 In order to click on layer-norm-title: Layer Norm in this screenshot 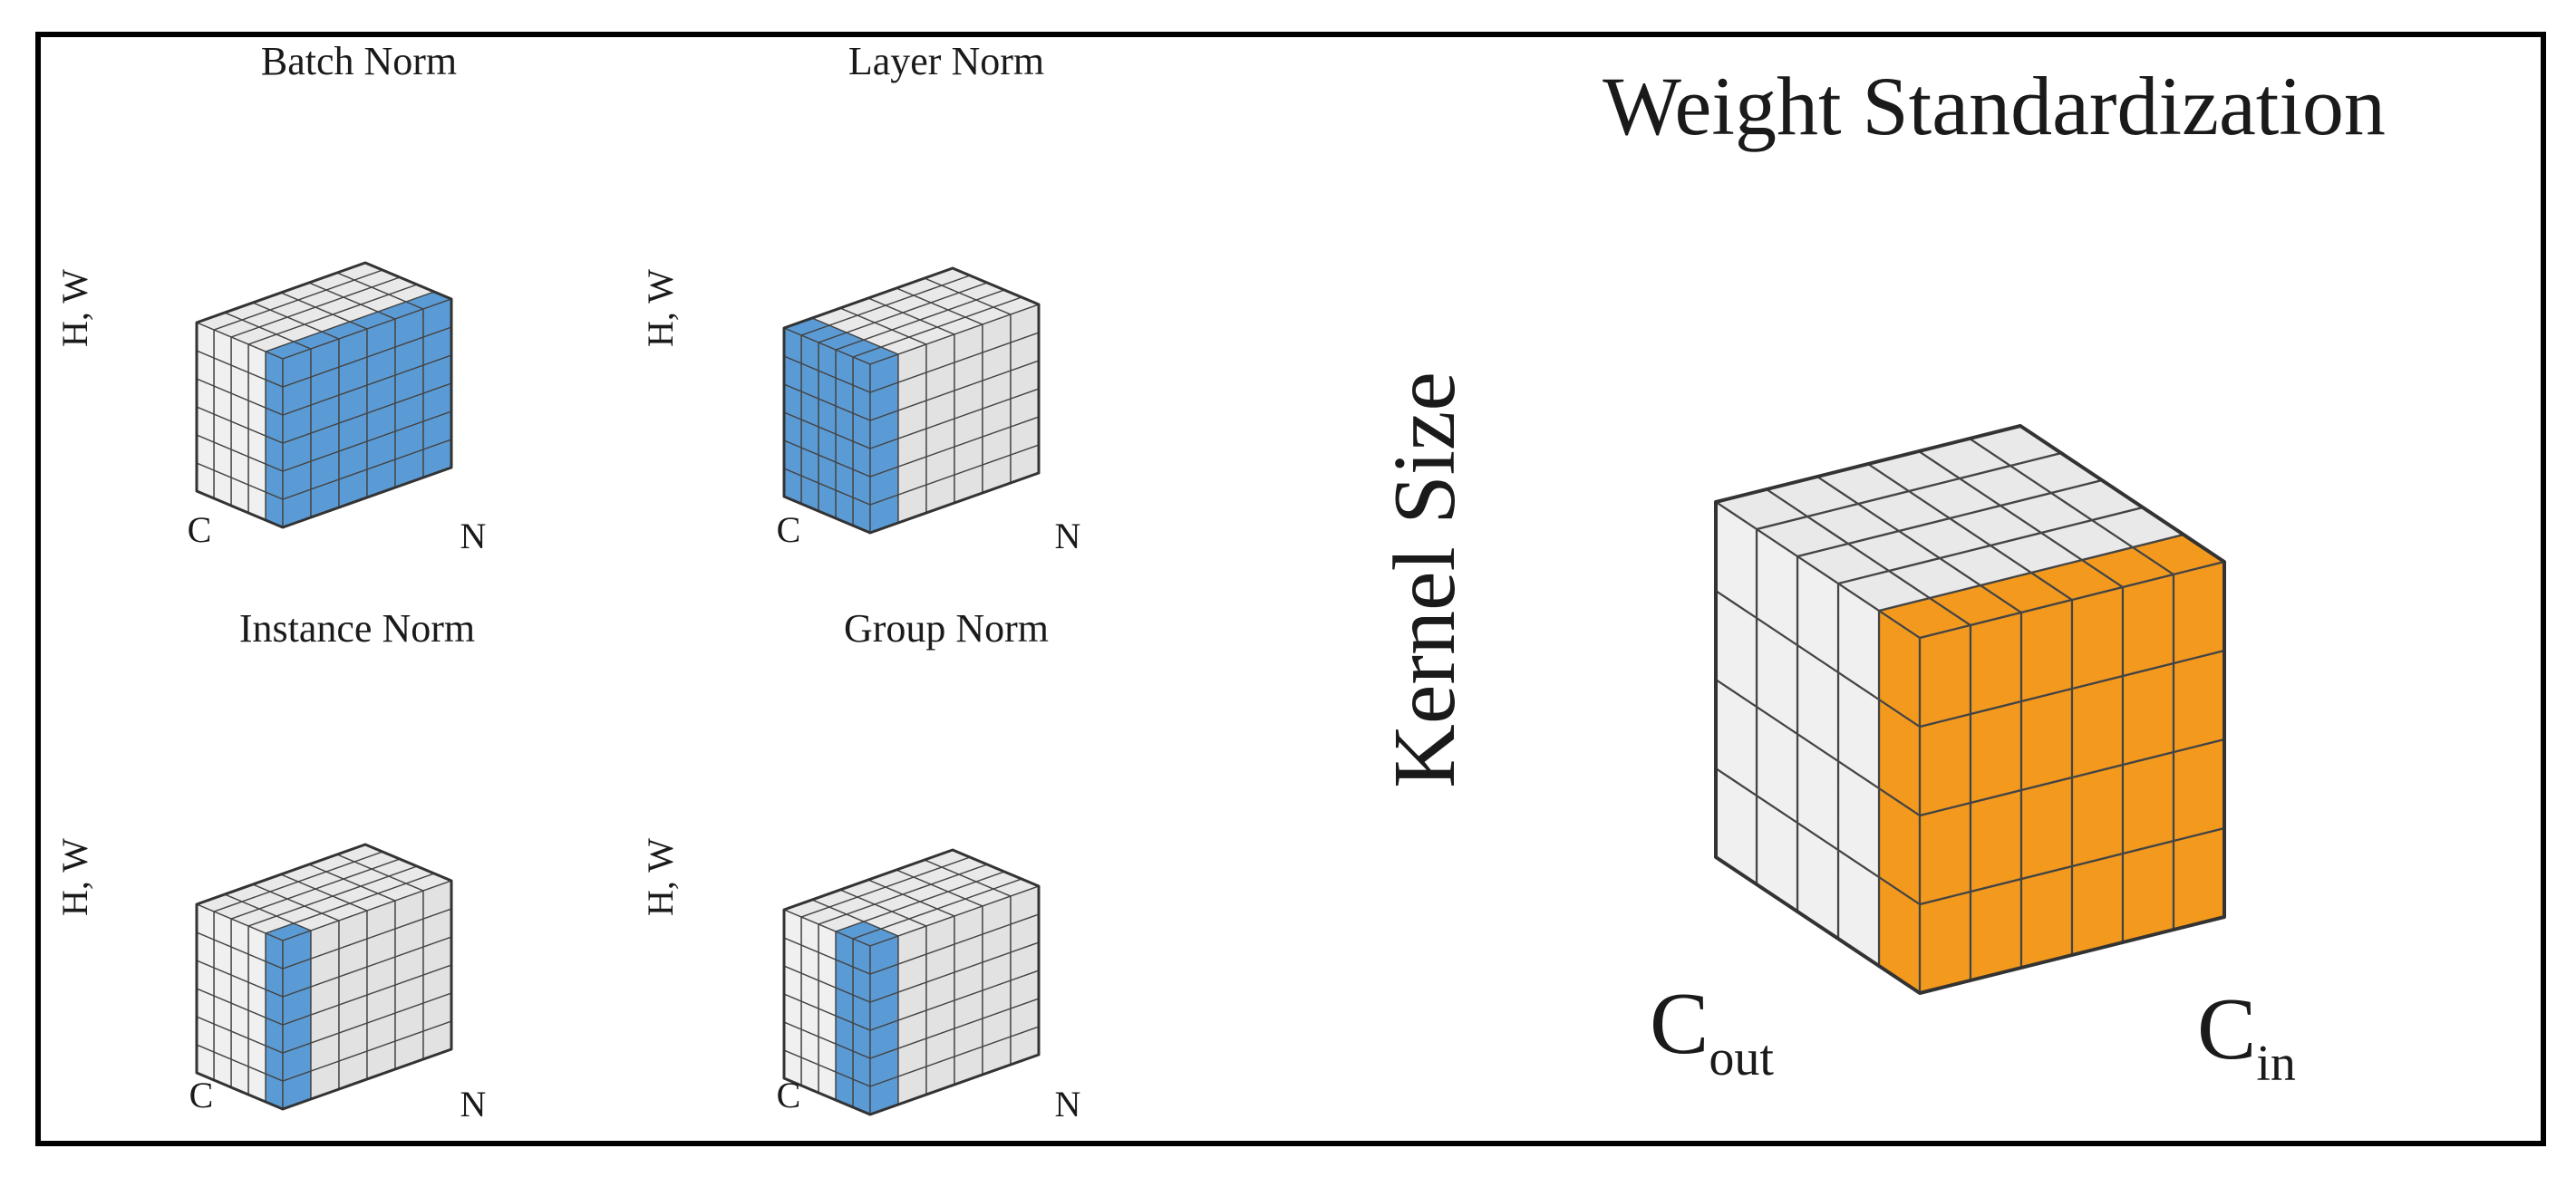, I will do `click(946, 61)`.